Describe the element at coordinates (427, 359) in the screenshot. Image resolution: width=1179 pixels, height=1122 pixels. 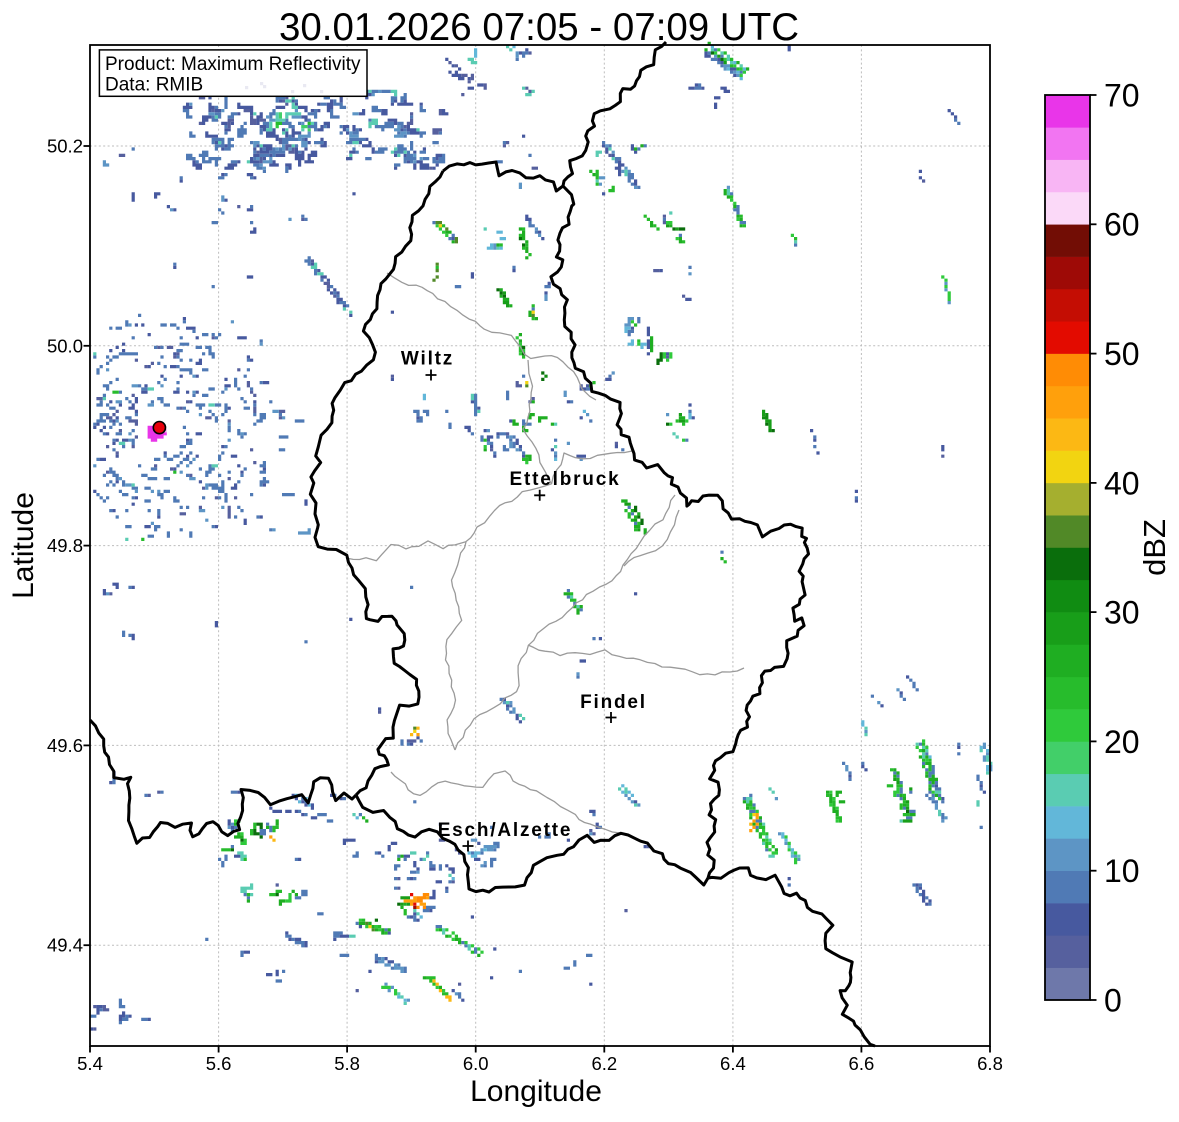
I see `svg-text: Wiltz` at that location.